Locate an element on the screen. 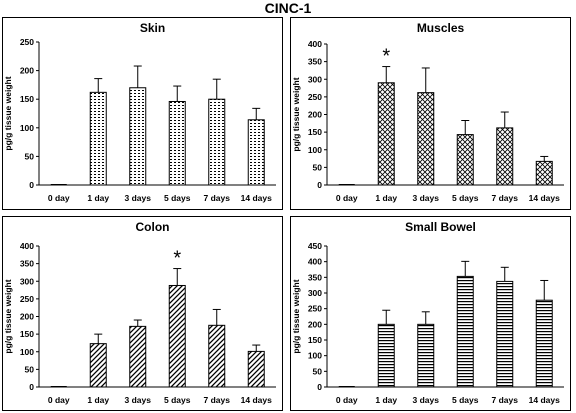  chart-title: Skin is located at coordinates (152, 28).